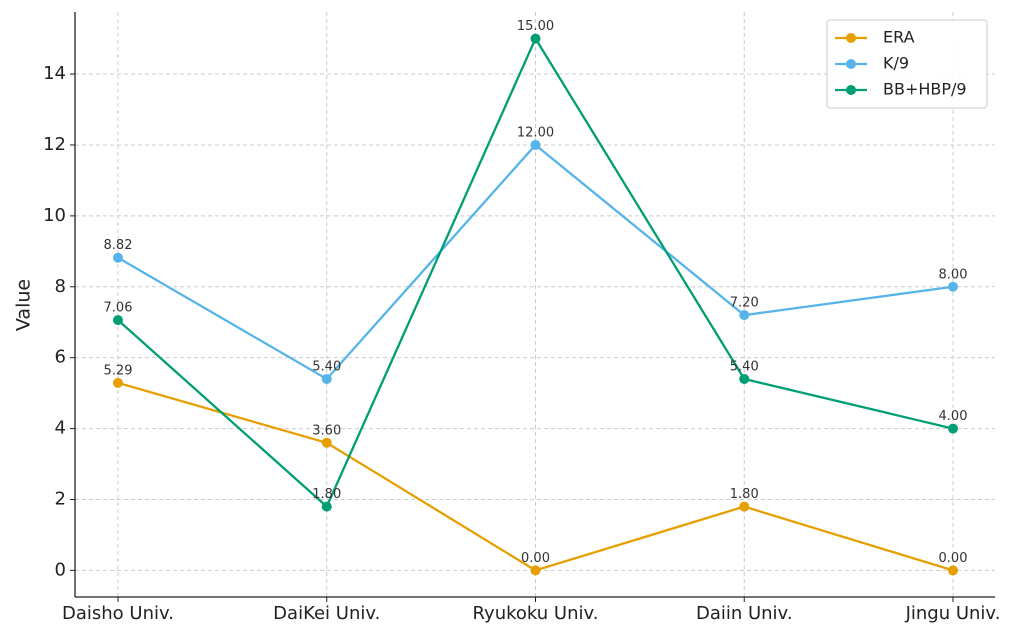  Describe the element at coordinates (953, 613) in the screenshot. I see `x-tick-label: Jingu Univ.` at that location.